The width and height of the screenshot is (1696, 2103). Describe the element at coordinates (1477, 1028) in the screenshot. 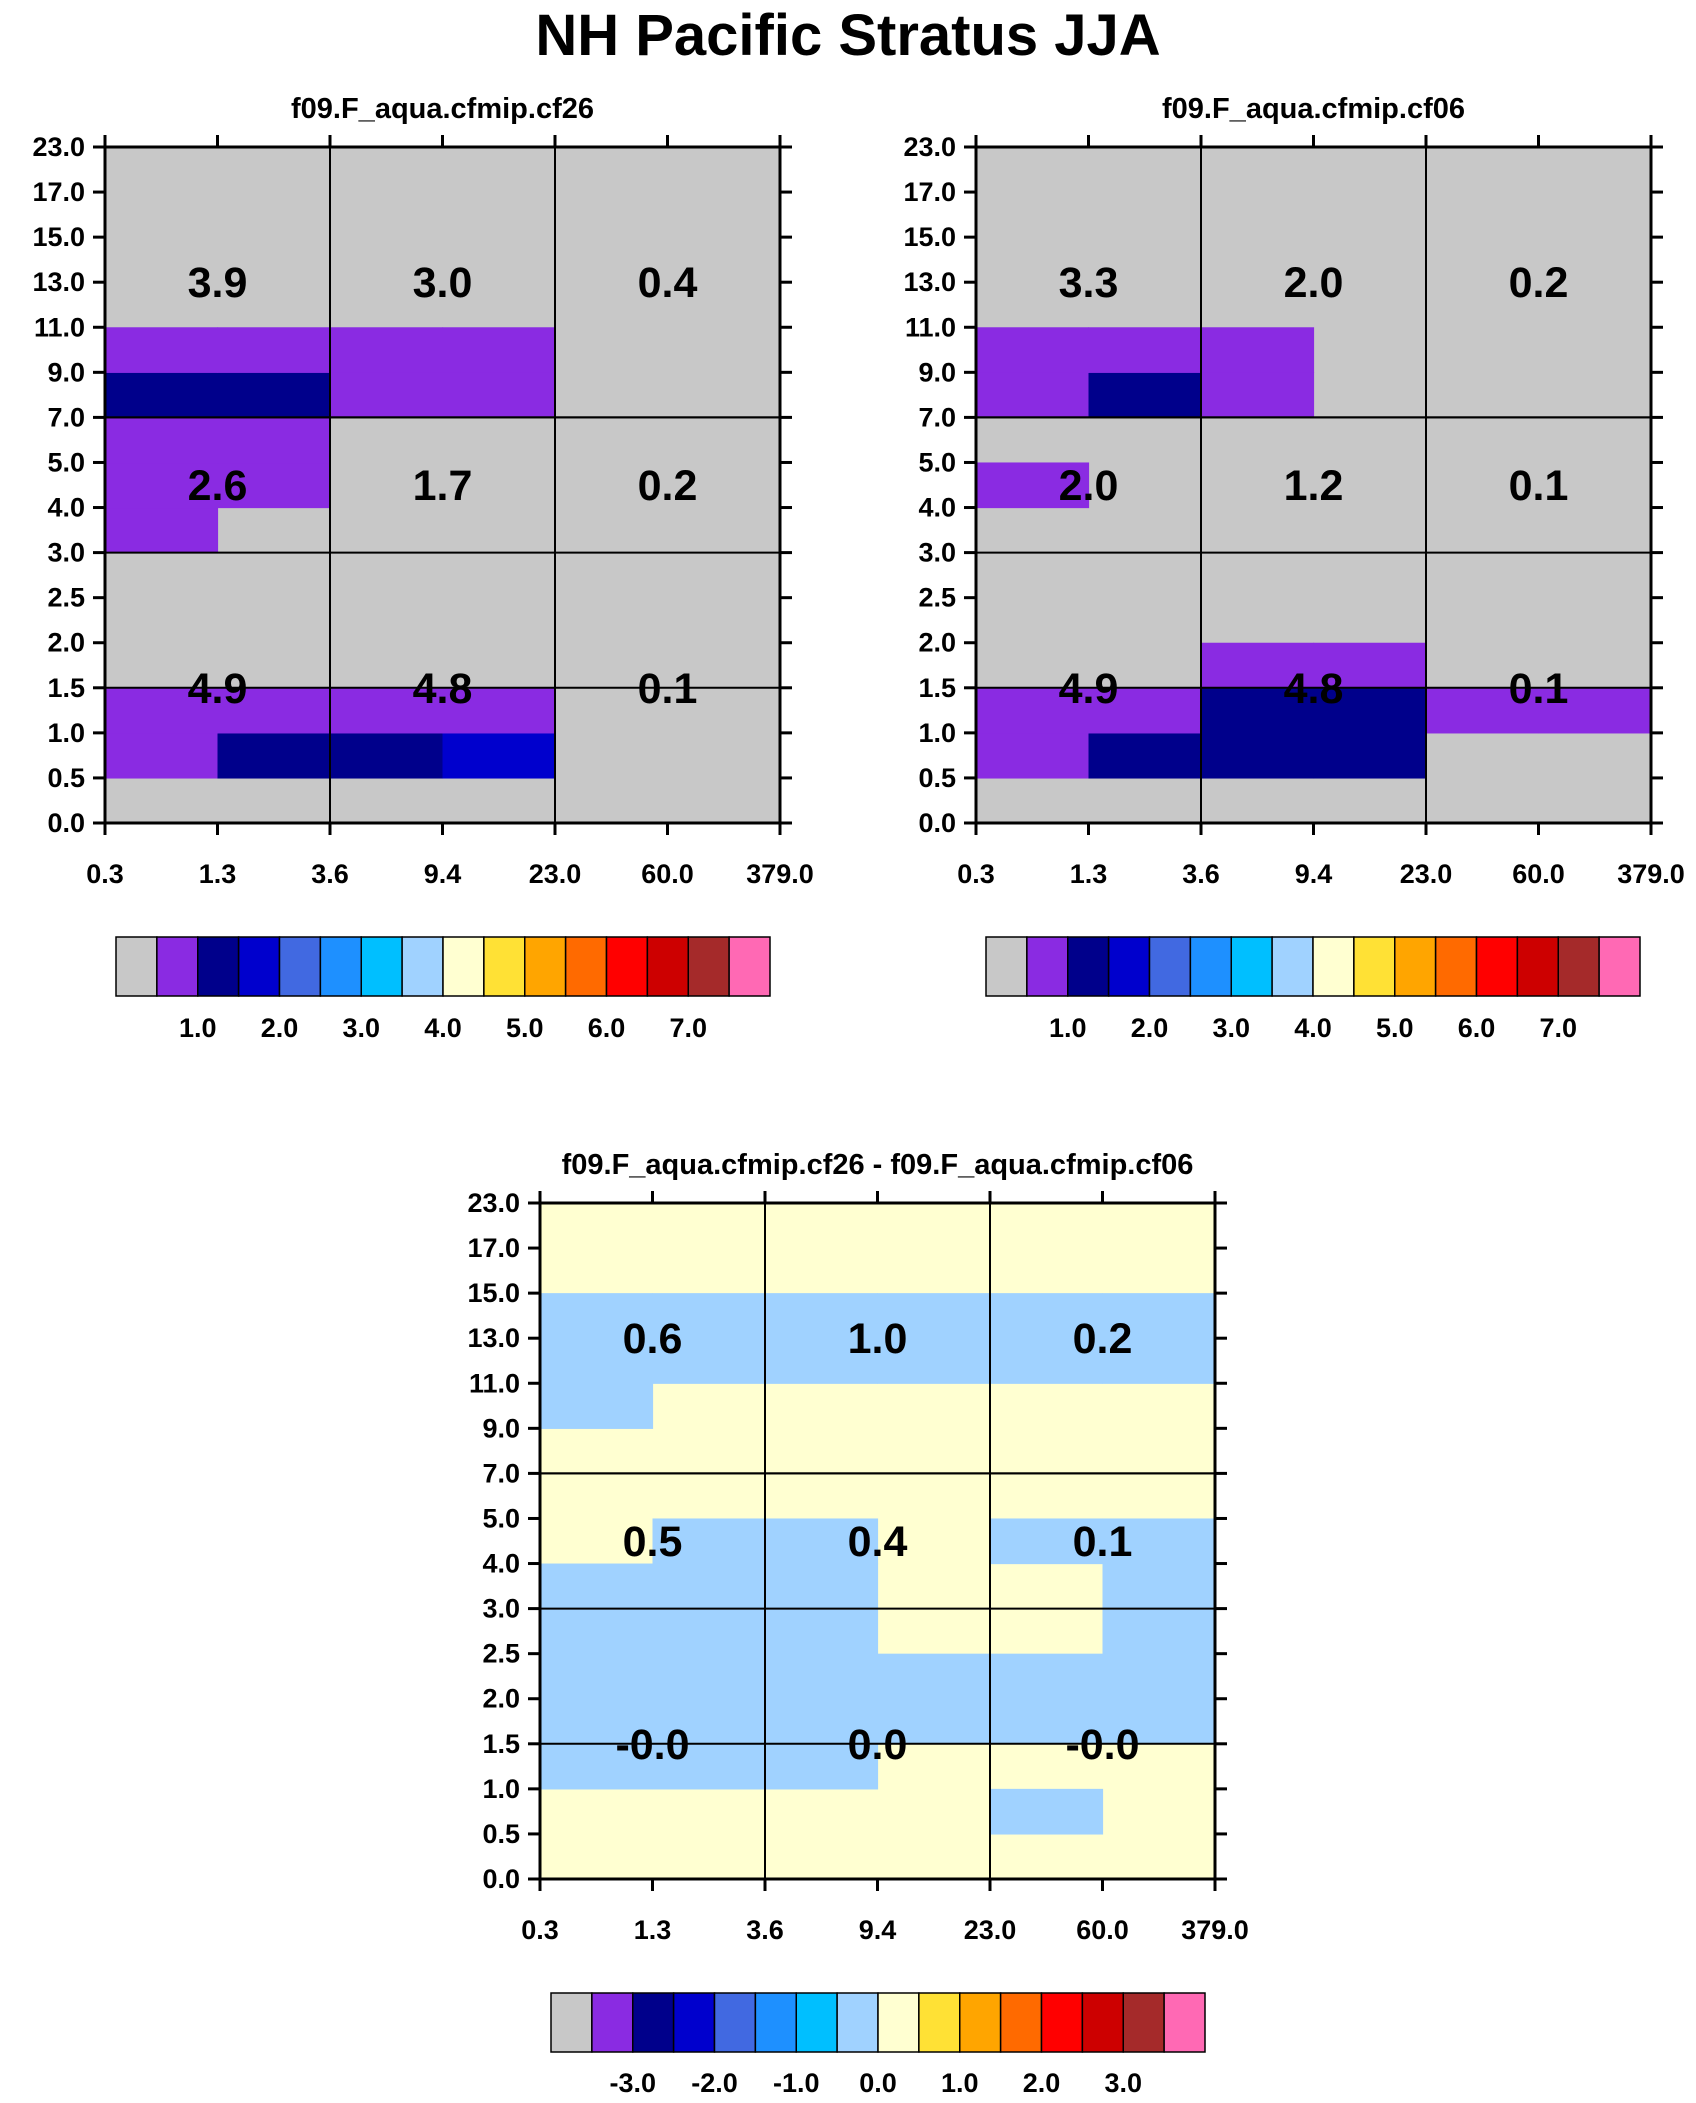

I see `colorbar-label: 6.0` at that location.